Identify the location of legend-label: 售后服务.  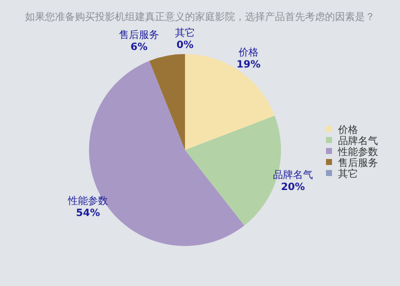
(358, 163).